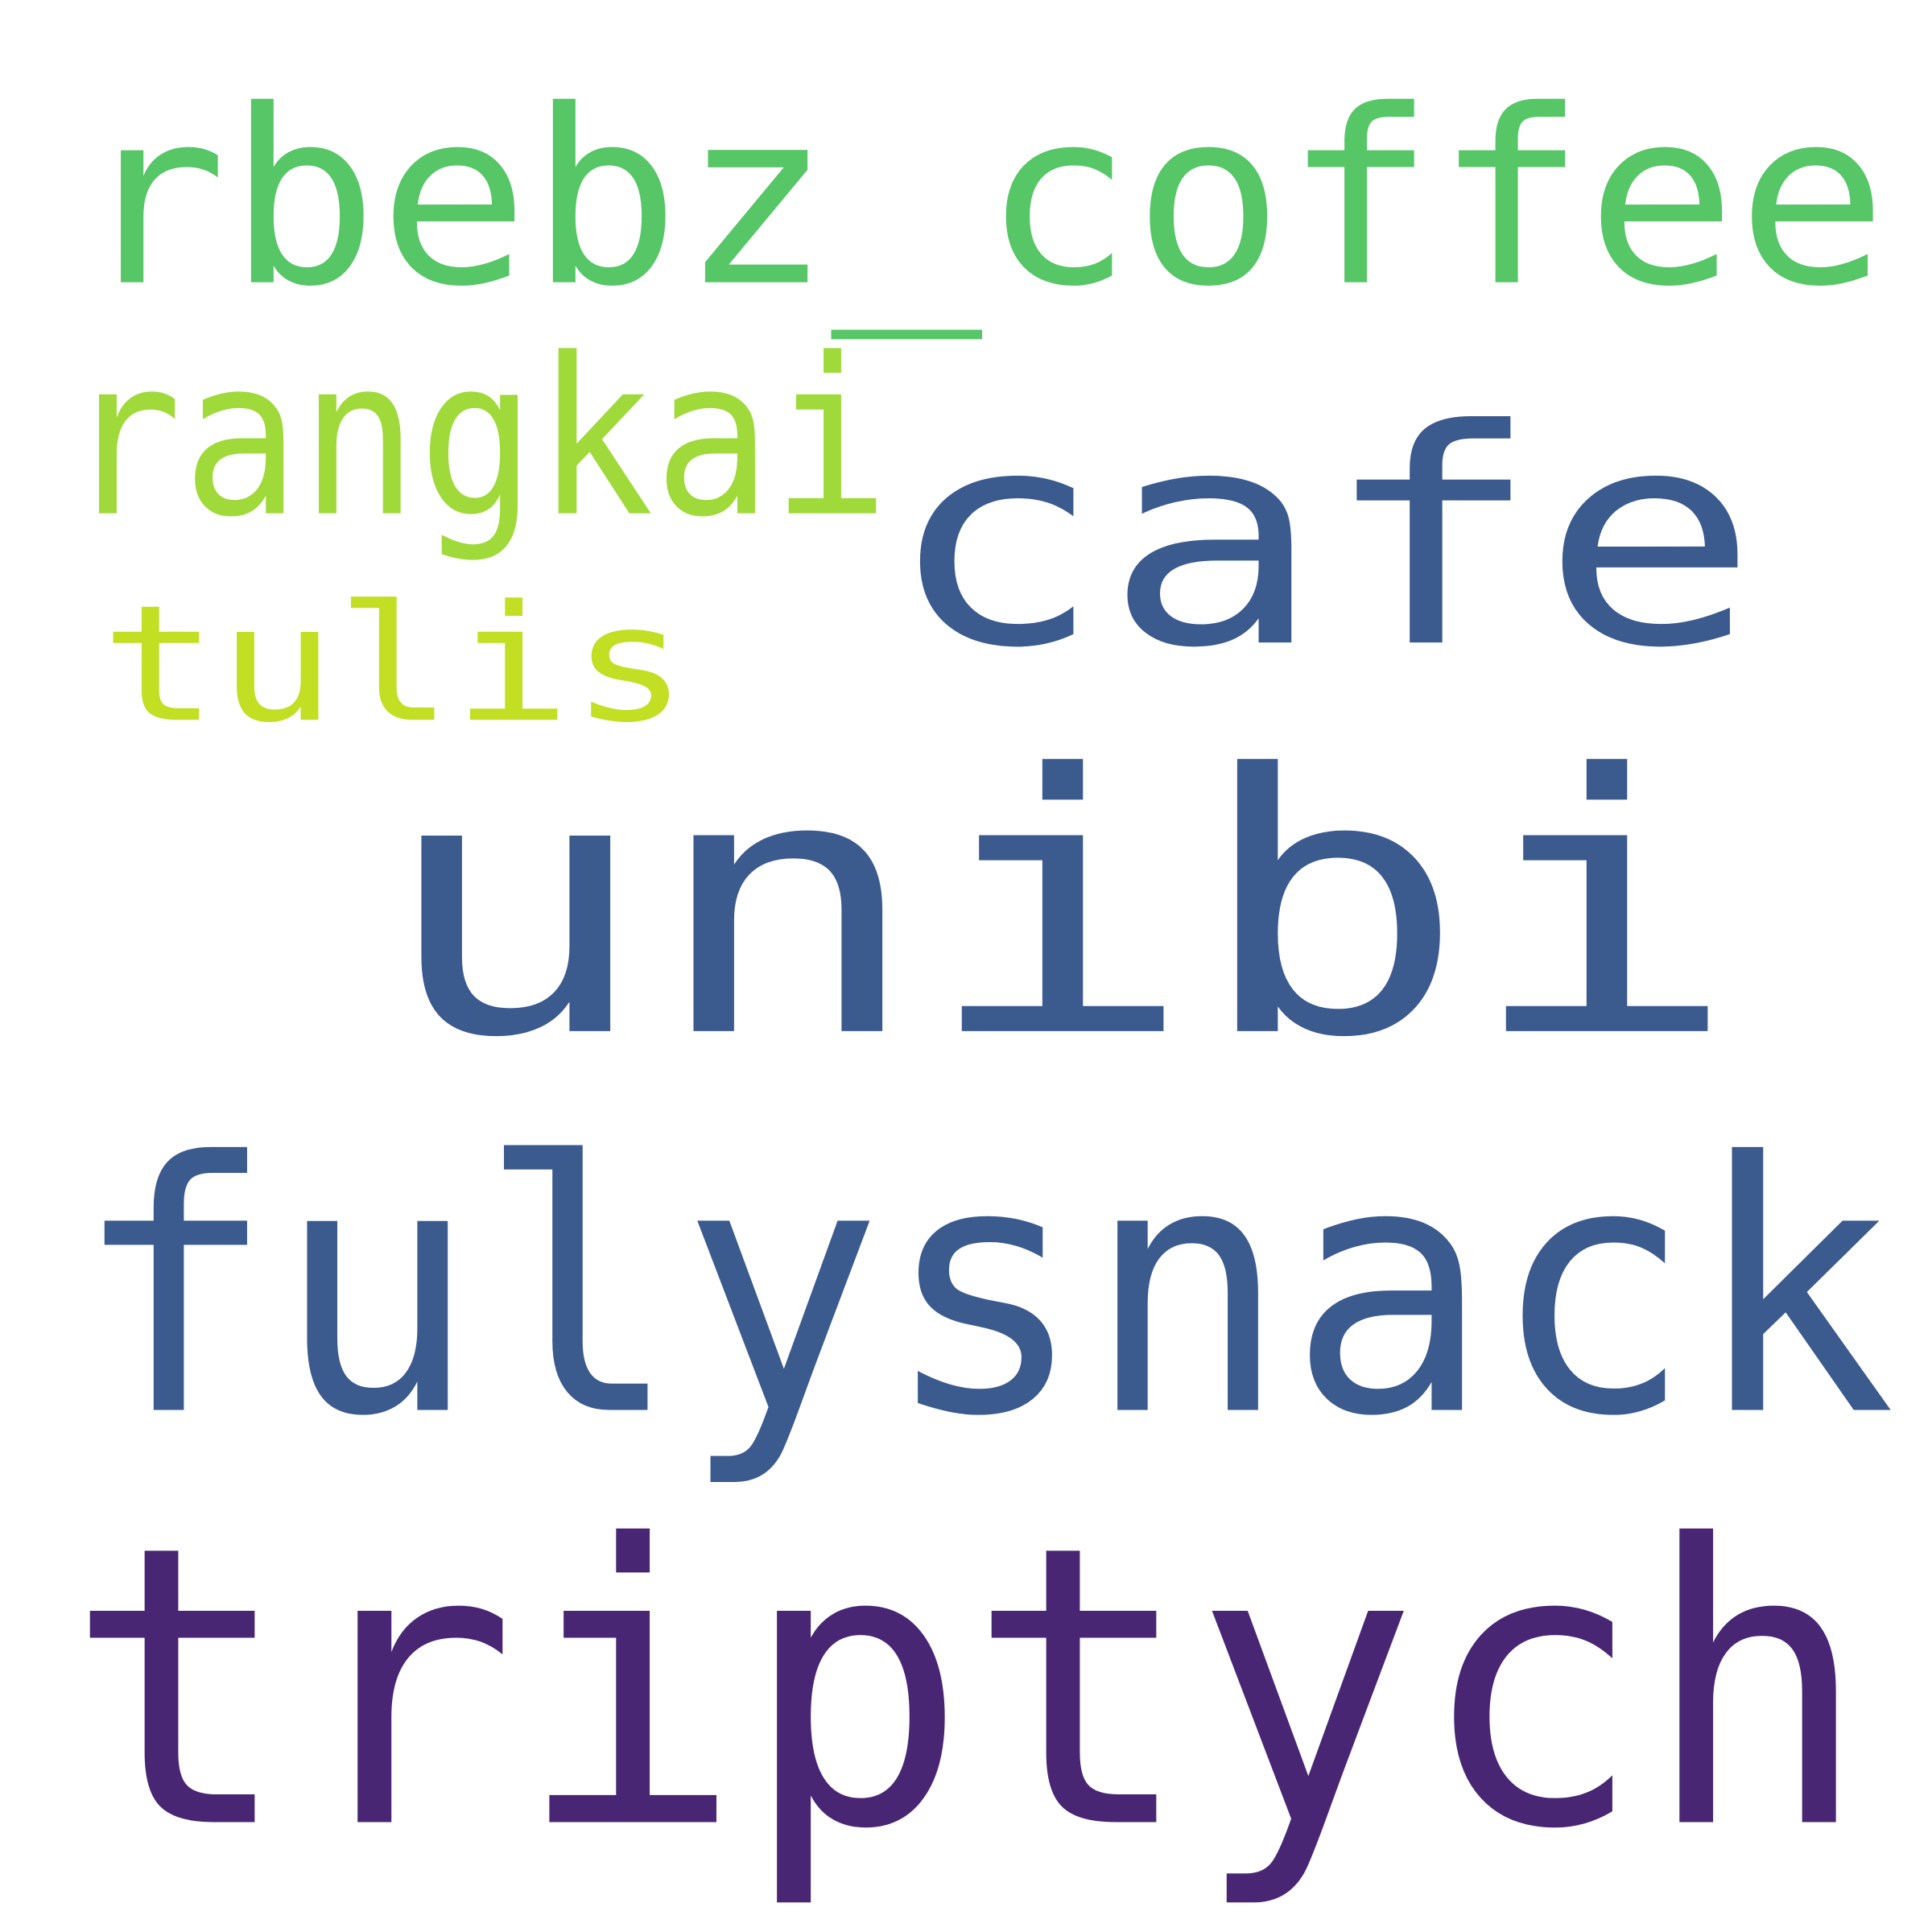 This screenshot has height=1932, width=1932. I want to click on word-rangkai: rangkai, so click(477, 439).